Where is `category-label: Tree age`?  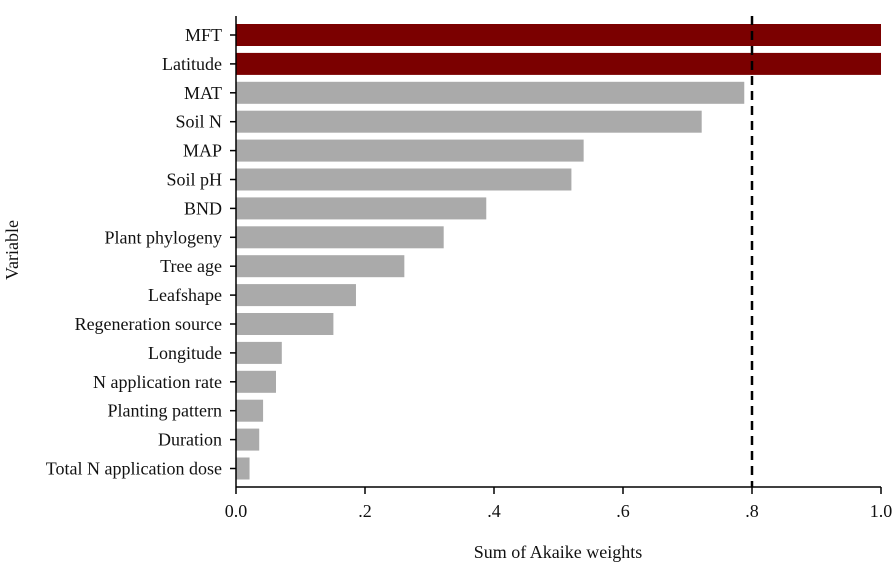
category-label: Tree age is located at coordinates (191, 266).